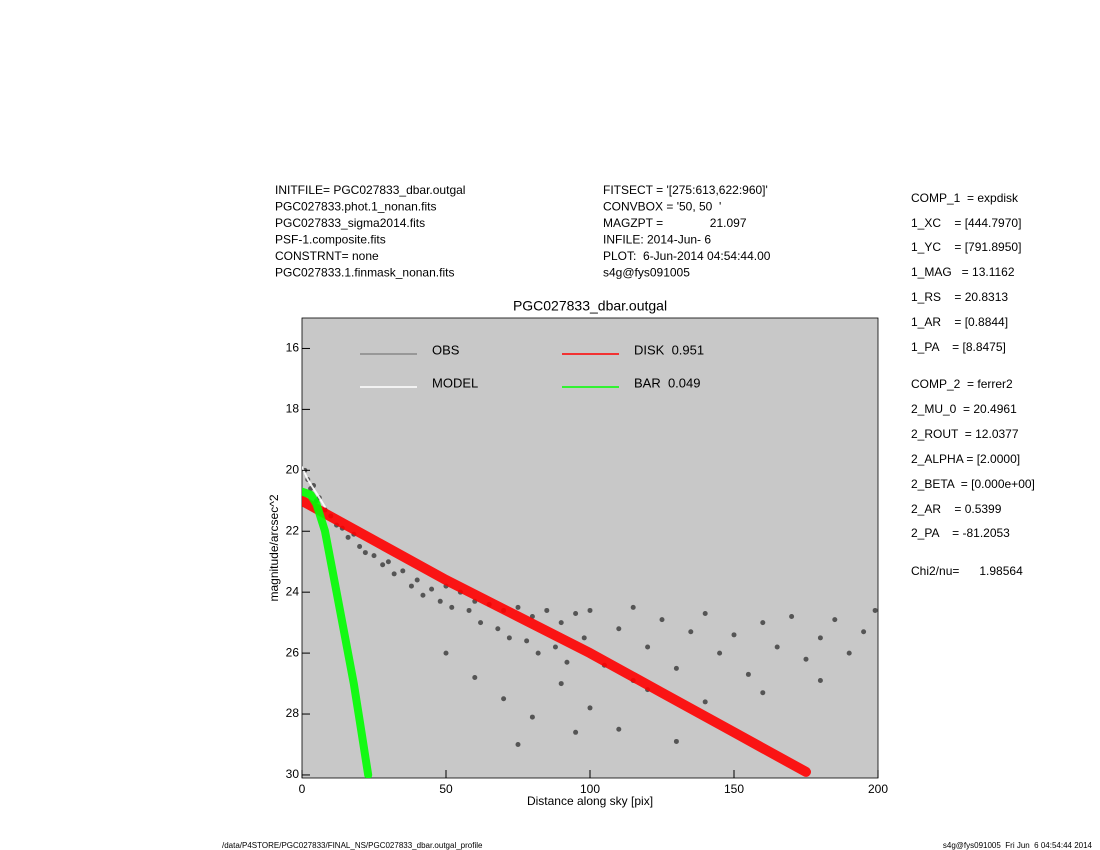  What do you see at coordinates (657, 240) in the screenshot?
I see `header-middle-line: INFILE: 2014-Jun- 6` at bounding box center [657, 240].